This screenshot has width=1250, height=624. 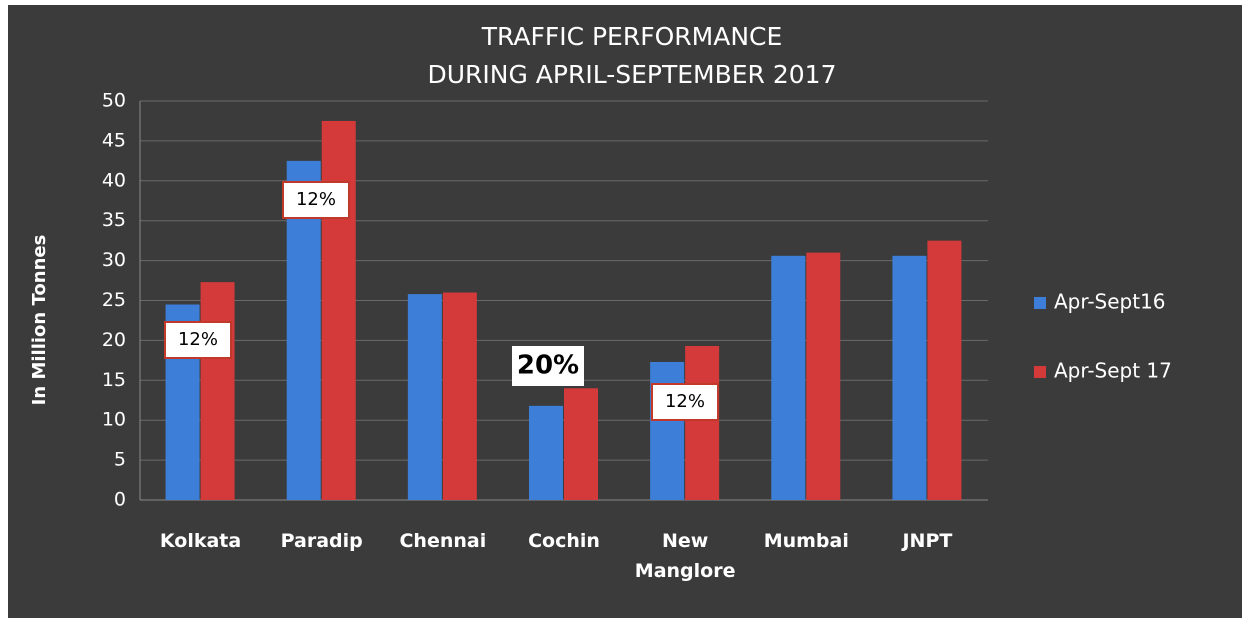 I want to click on y-tick-label: 20, so click(x=114, y=340).